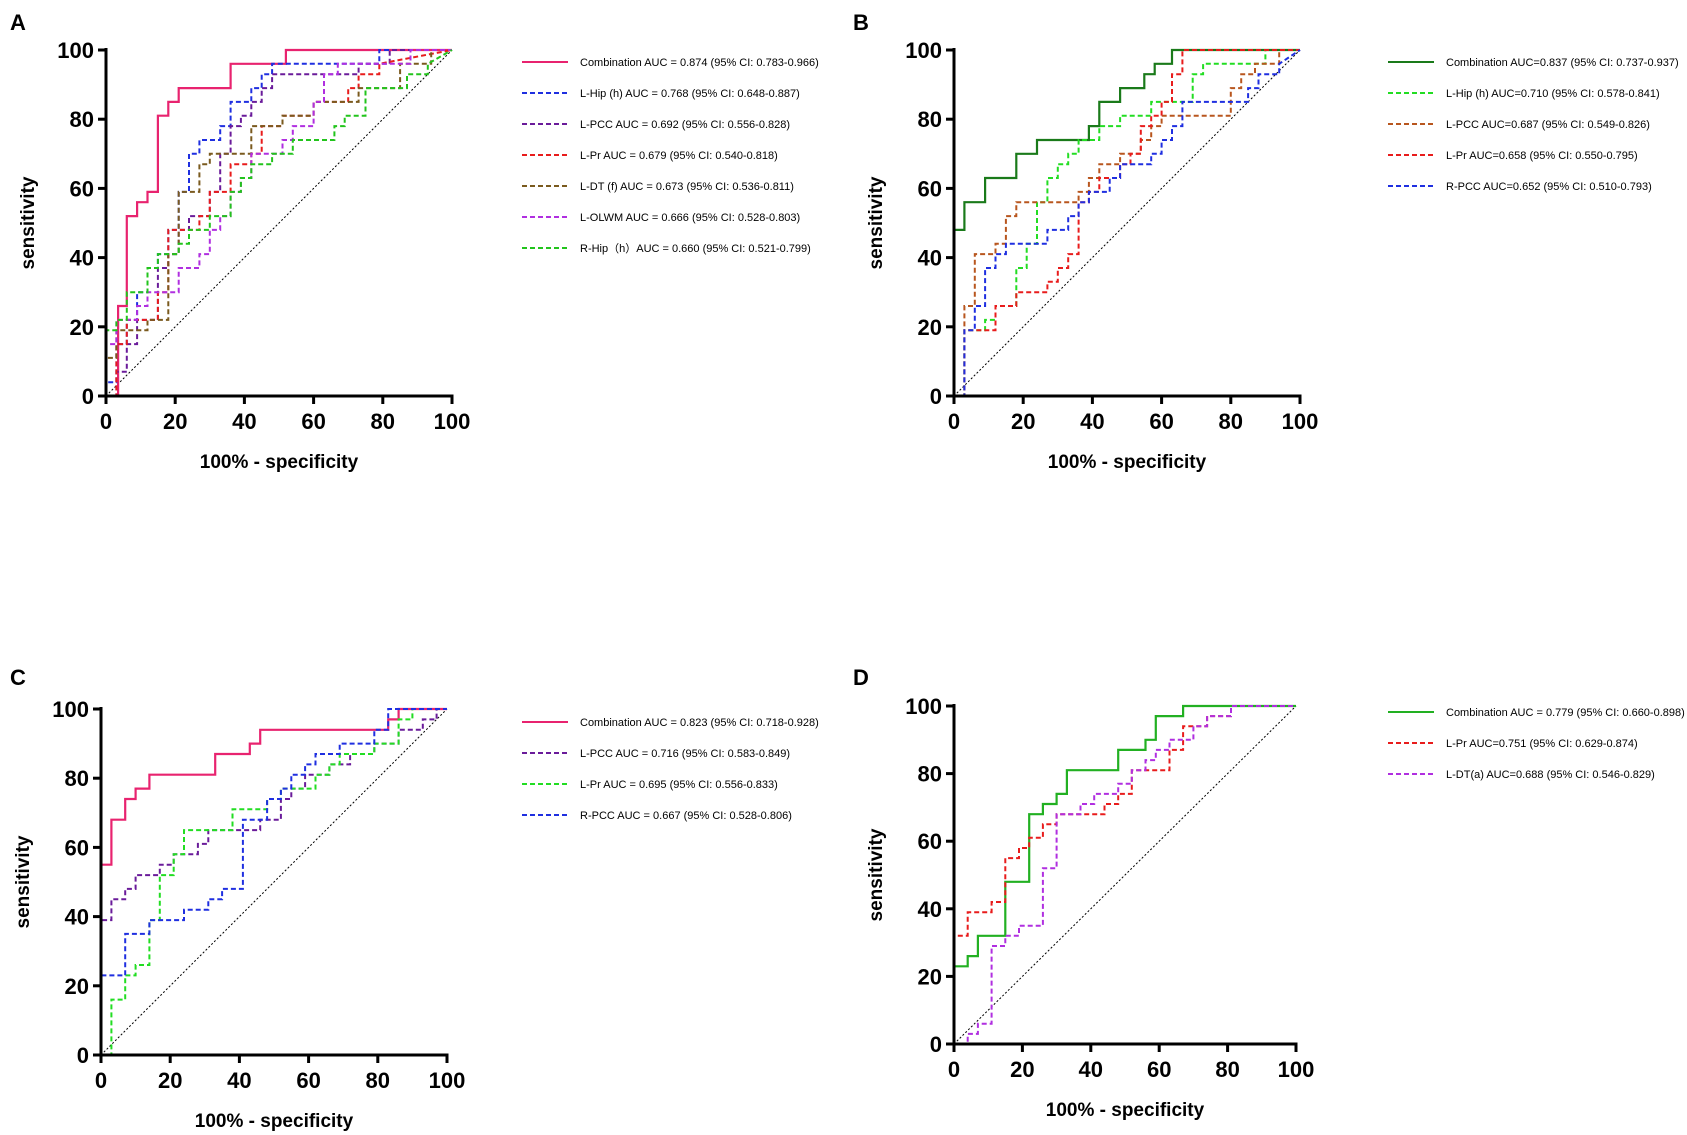  Describe the element at coordinates (679, 156) in the screenshot. I see `legend-label: L-Pr AUC = 0.679 (95% CI: 0.540-0.818)` at that location.